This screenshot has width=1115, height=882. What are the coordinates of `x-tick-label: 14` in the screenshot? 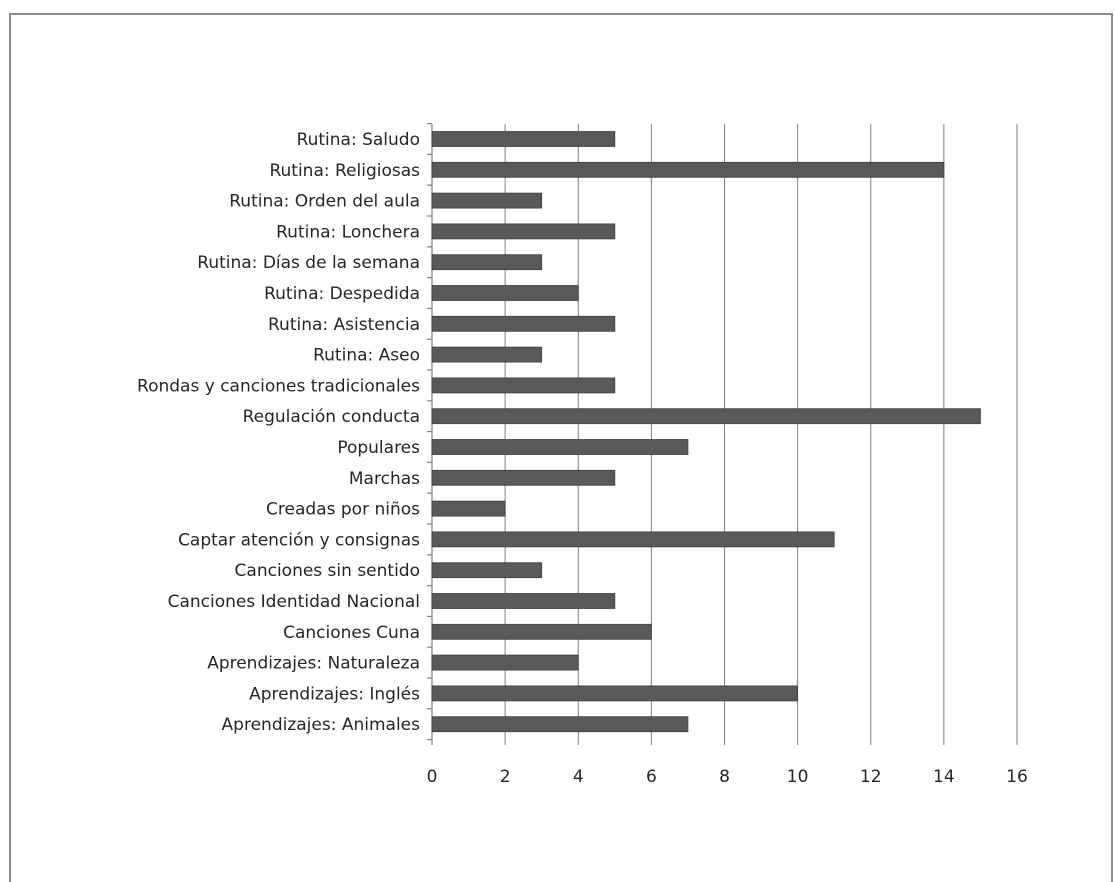 It's located at (944, 777).